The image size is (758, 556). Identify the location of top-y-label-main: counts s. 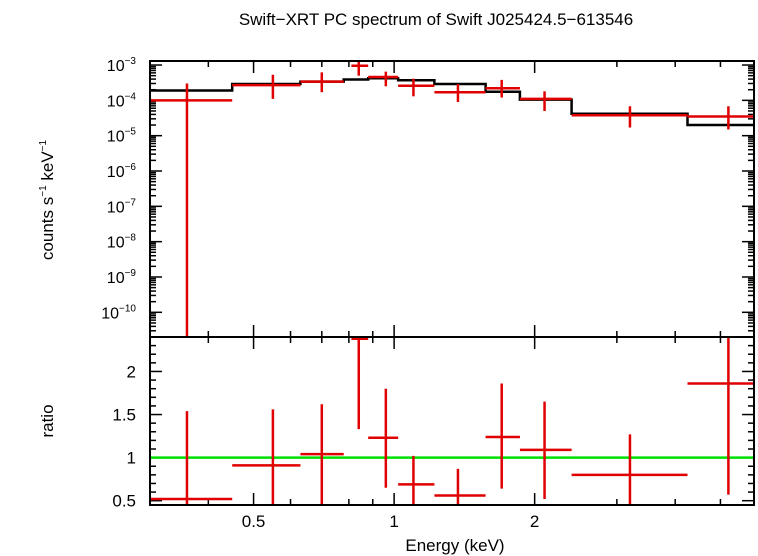
(47, 228).